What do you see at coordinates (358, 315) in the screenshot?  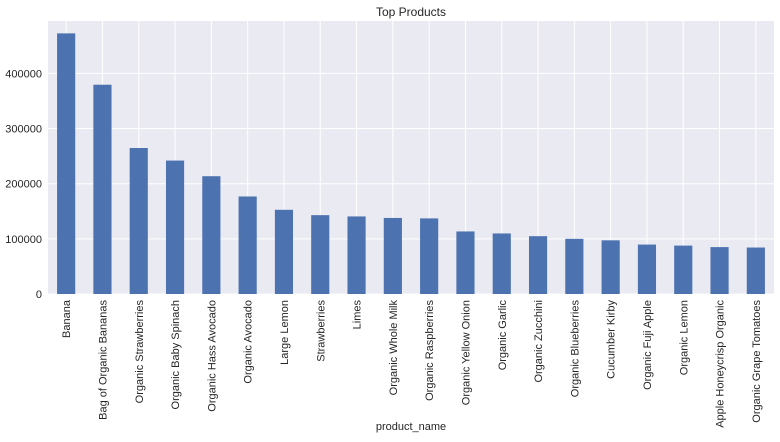 I see `x-tick-label: Limes` at bounding box center [358, 315].